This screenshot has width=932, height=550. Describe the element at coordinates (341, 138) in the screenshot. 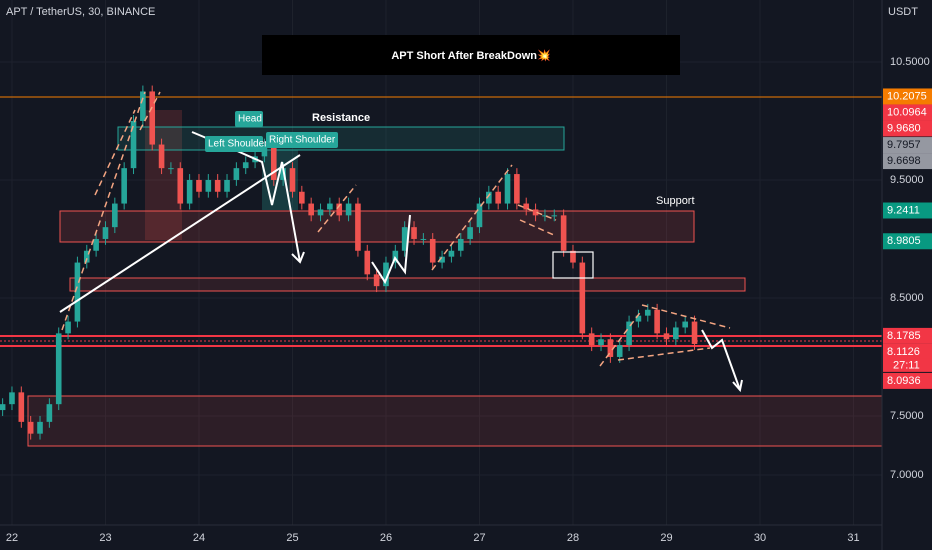

I see `resistance-box` at that location.